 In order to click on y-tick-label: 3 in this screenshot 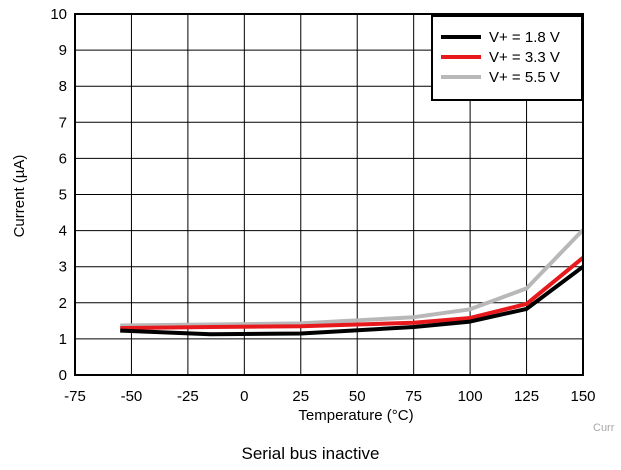, I will do `click(63, 267)`.